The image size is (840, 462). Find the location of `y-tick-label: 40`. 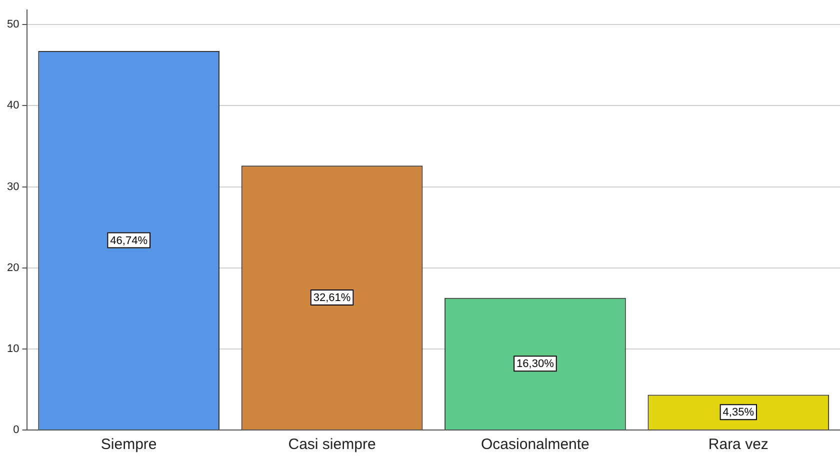

y-tick-label: 40 is located at coordinates (13, 106).